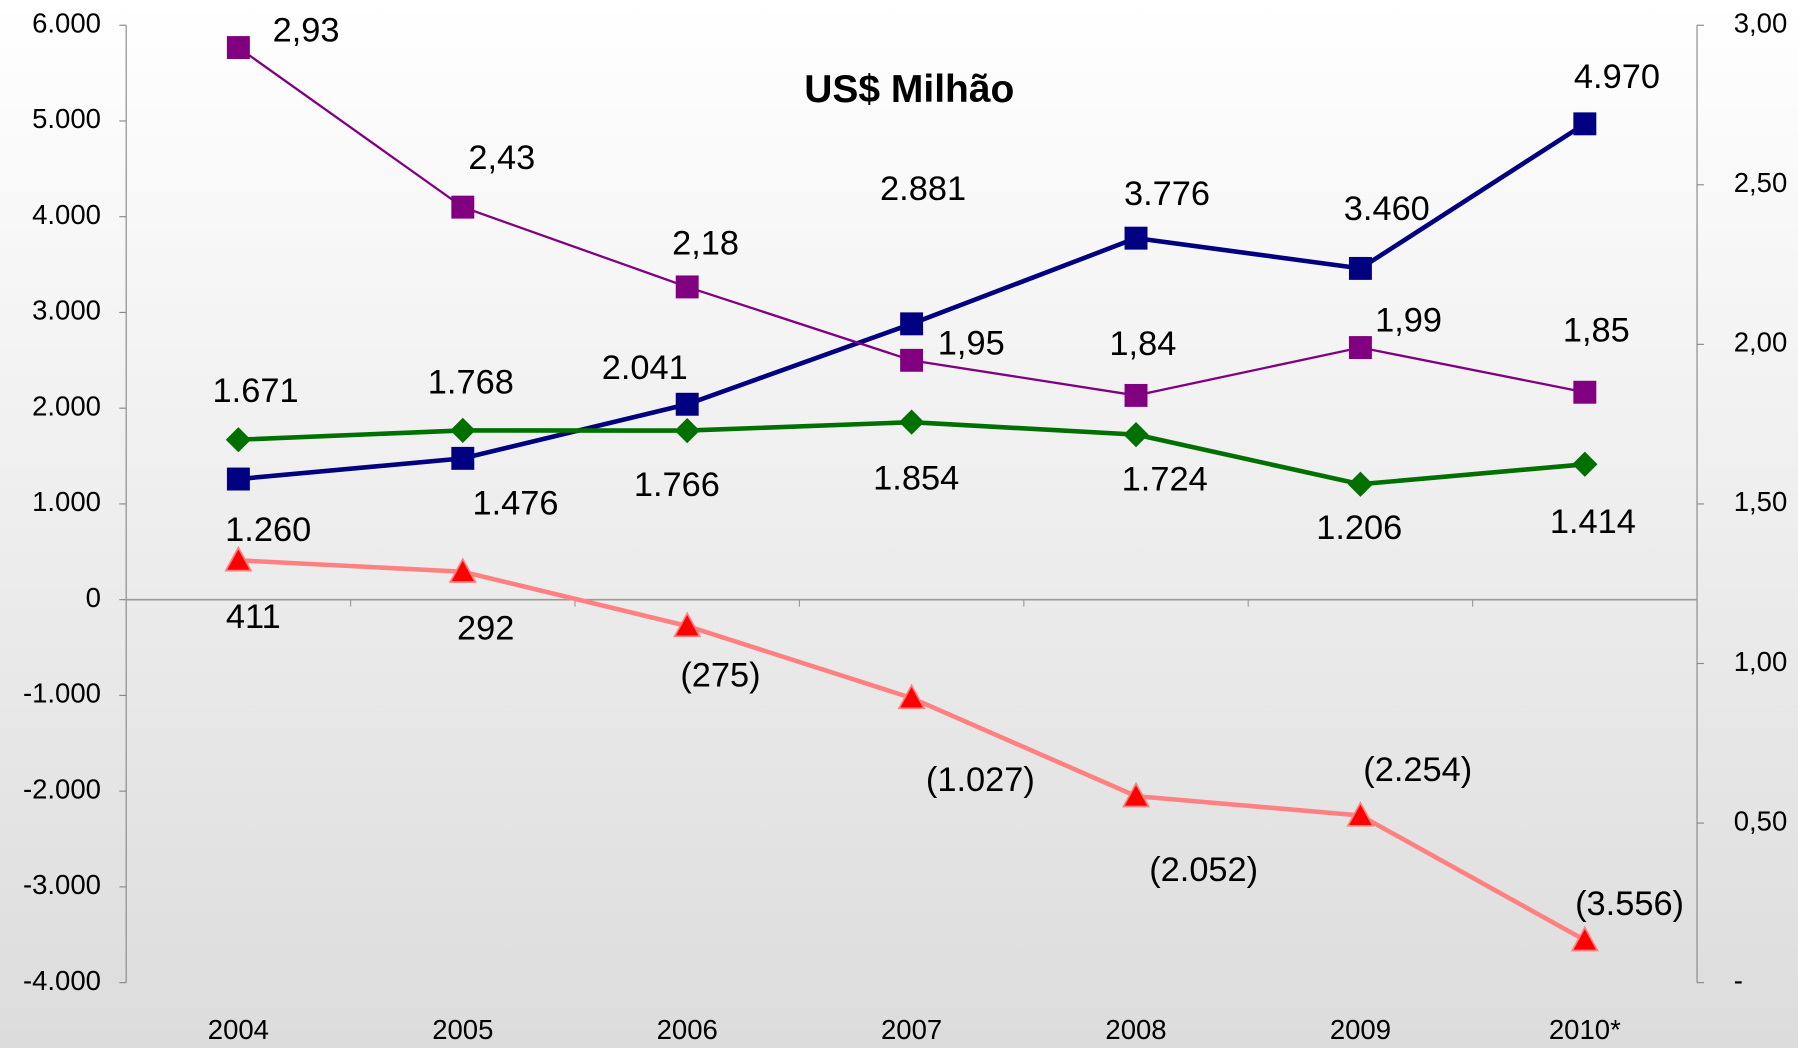 This screenshot has height=1048, width=1798. What do you see at coordinates (1165, 480) in the screenshot?
I see `data-label: 1.724` at bounding box center [1165, 480].